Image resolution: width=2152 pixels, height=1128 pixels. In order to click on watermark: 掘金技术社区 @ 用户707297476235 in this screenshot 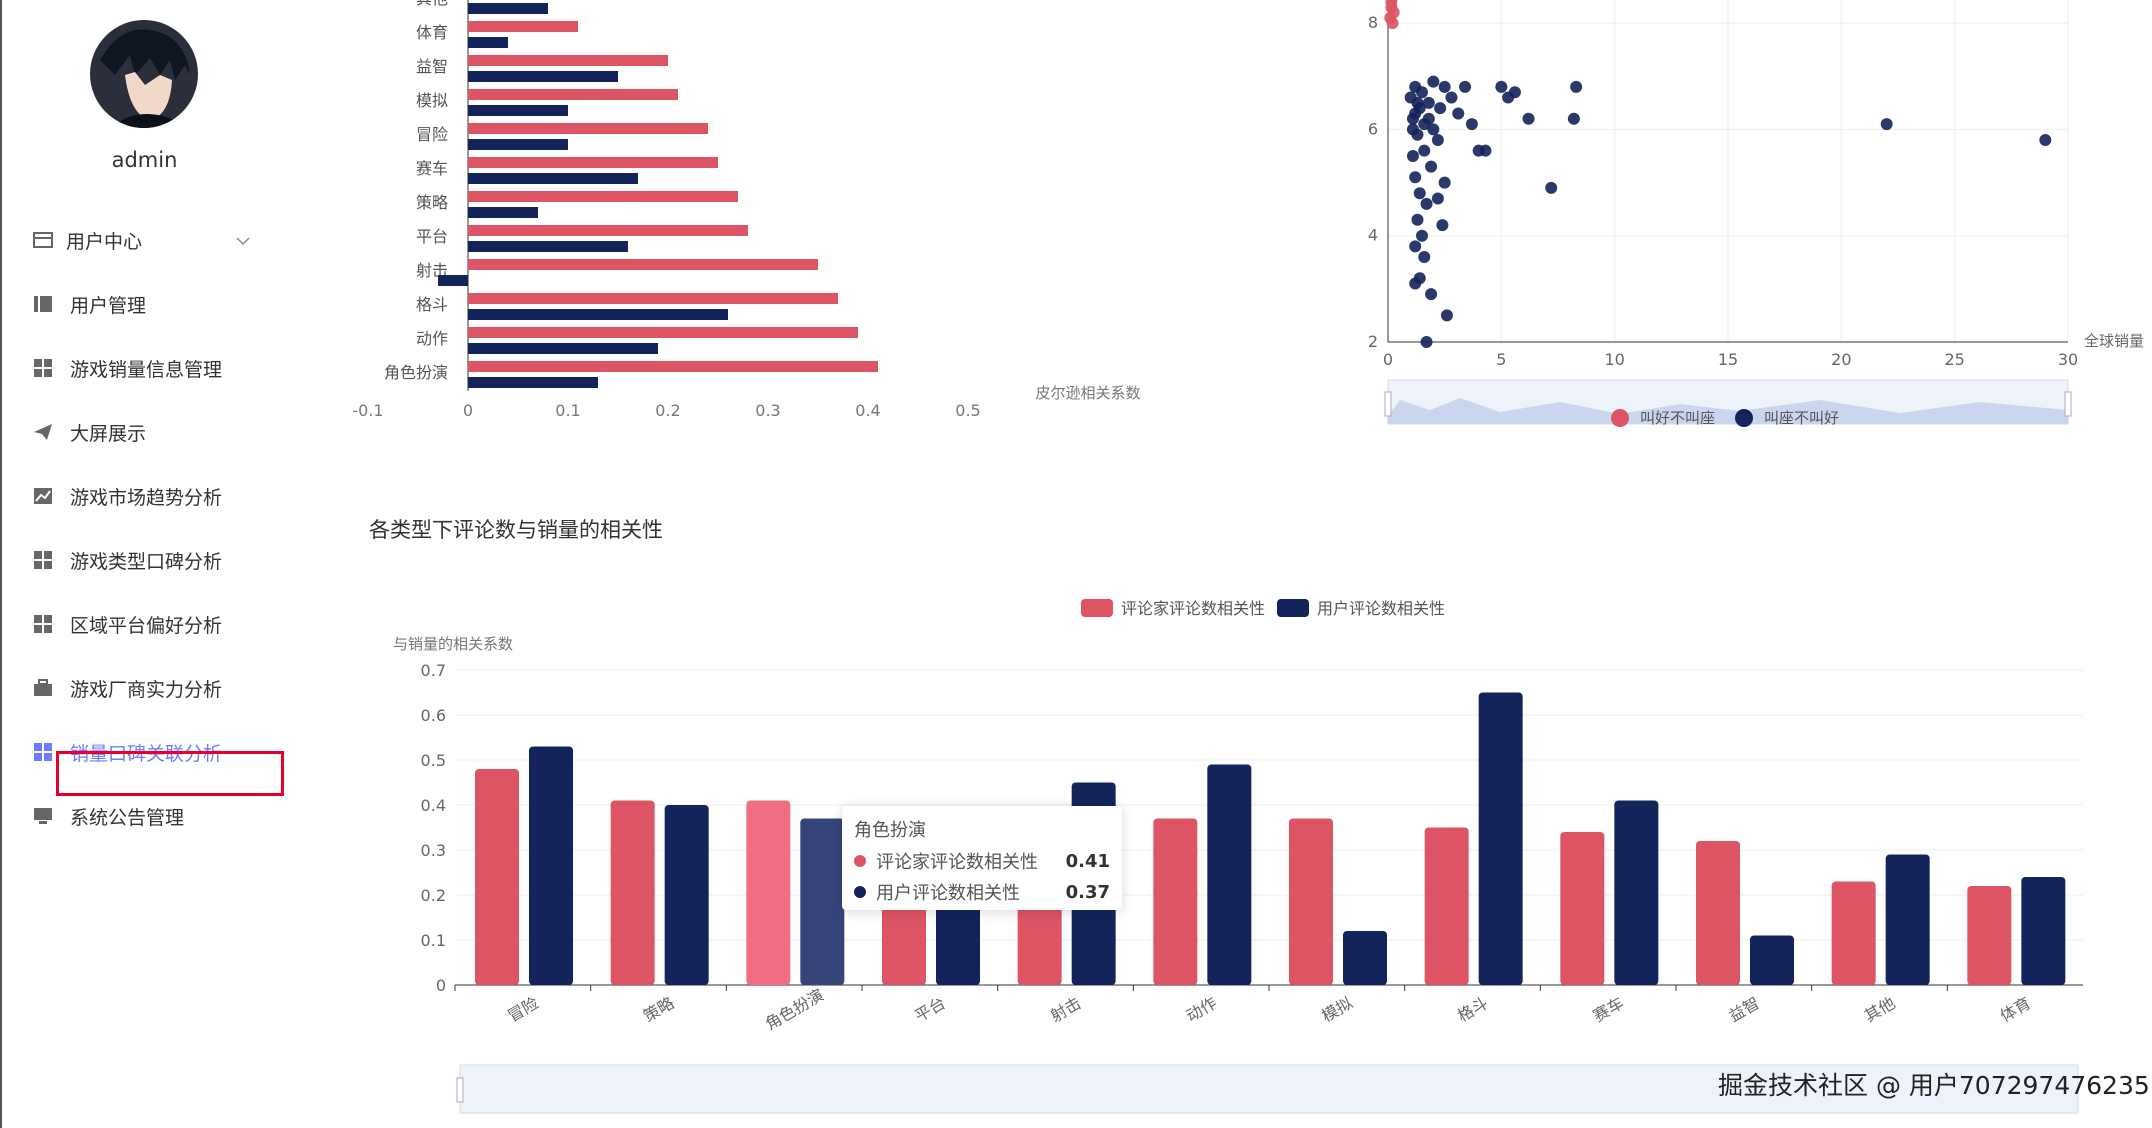, I will do `click(1934, 1085)`.